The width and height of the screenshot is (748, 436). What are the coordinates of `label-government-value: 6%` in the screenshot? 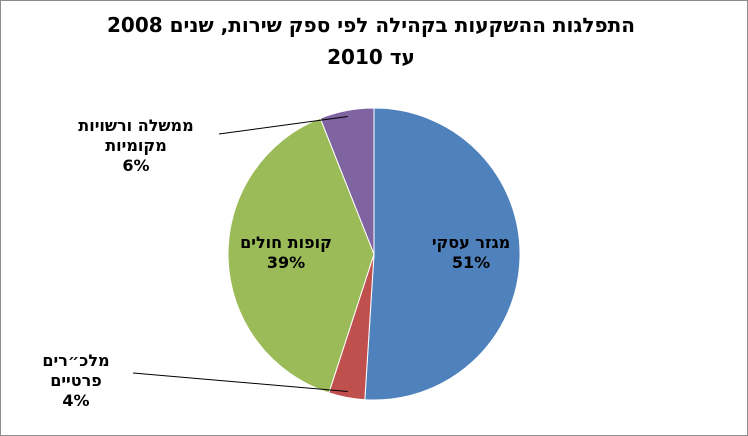 It's located at (136, 165).